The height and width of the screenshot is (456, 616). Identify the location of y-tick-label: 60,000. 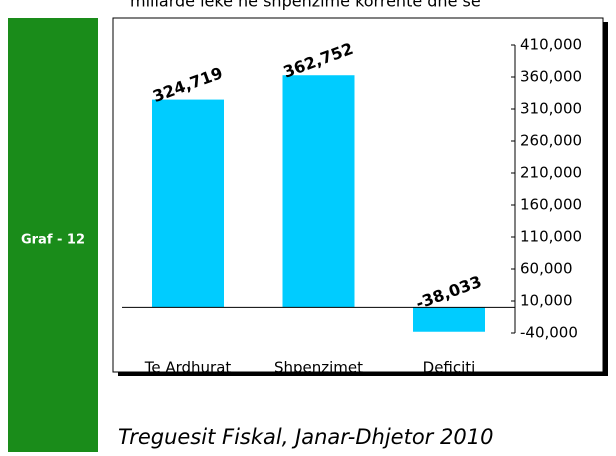
(546, 269).